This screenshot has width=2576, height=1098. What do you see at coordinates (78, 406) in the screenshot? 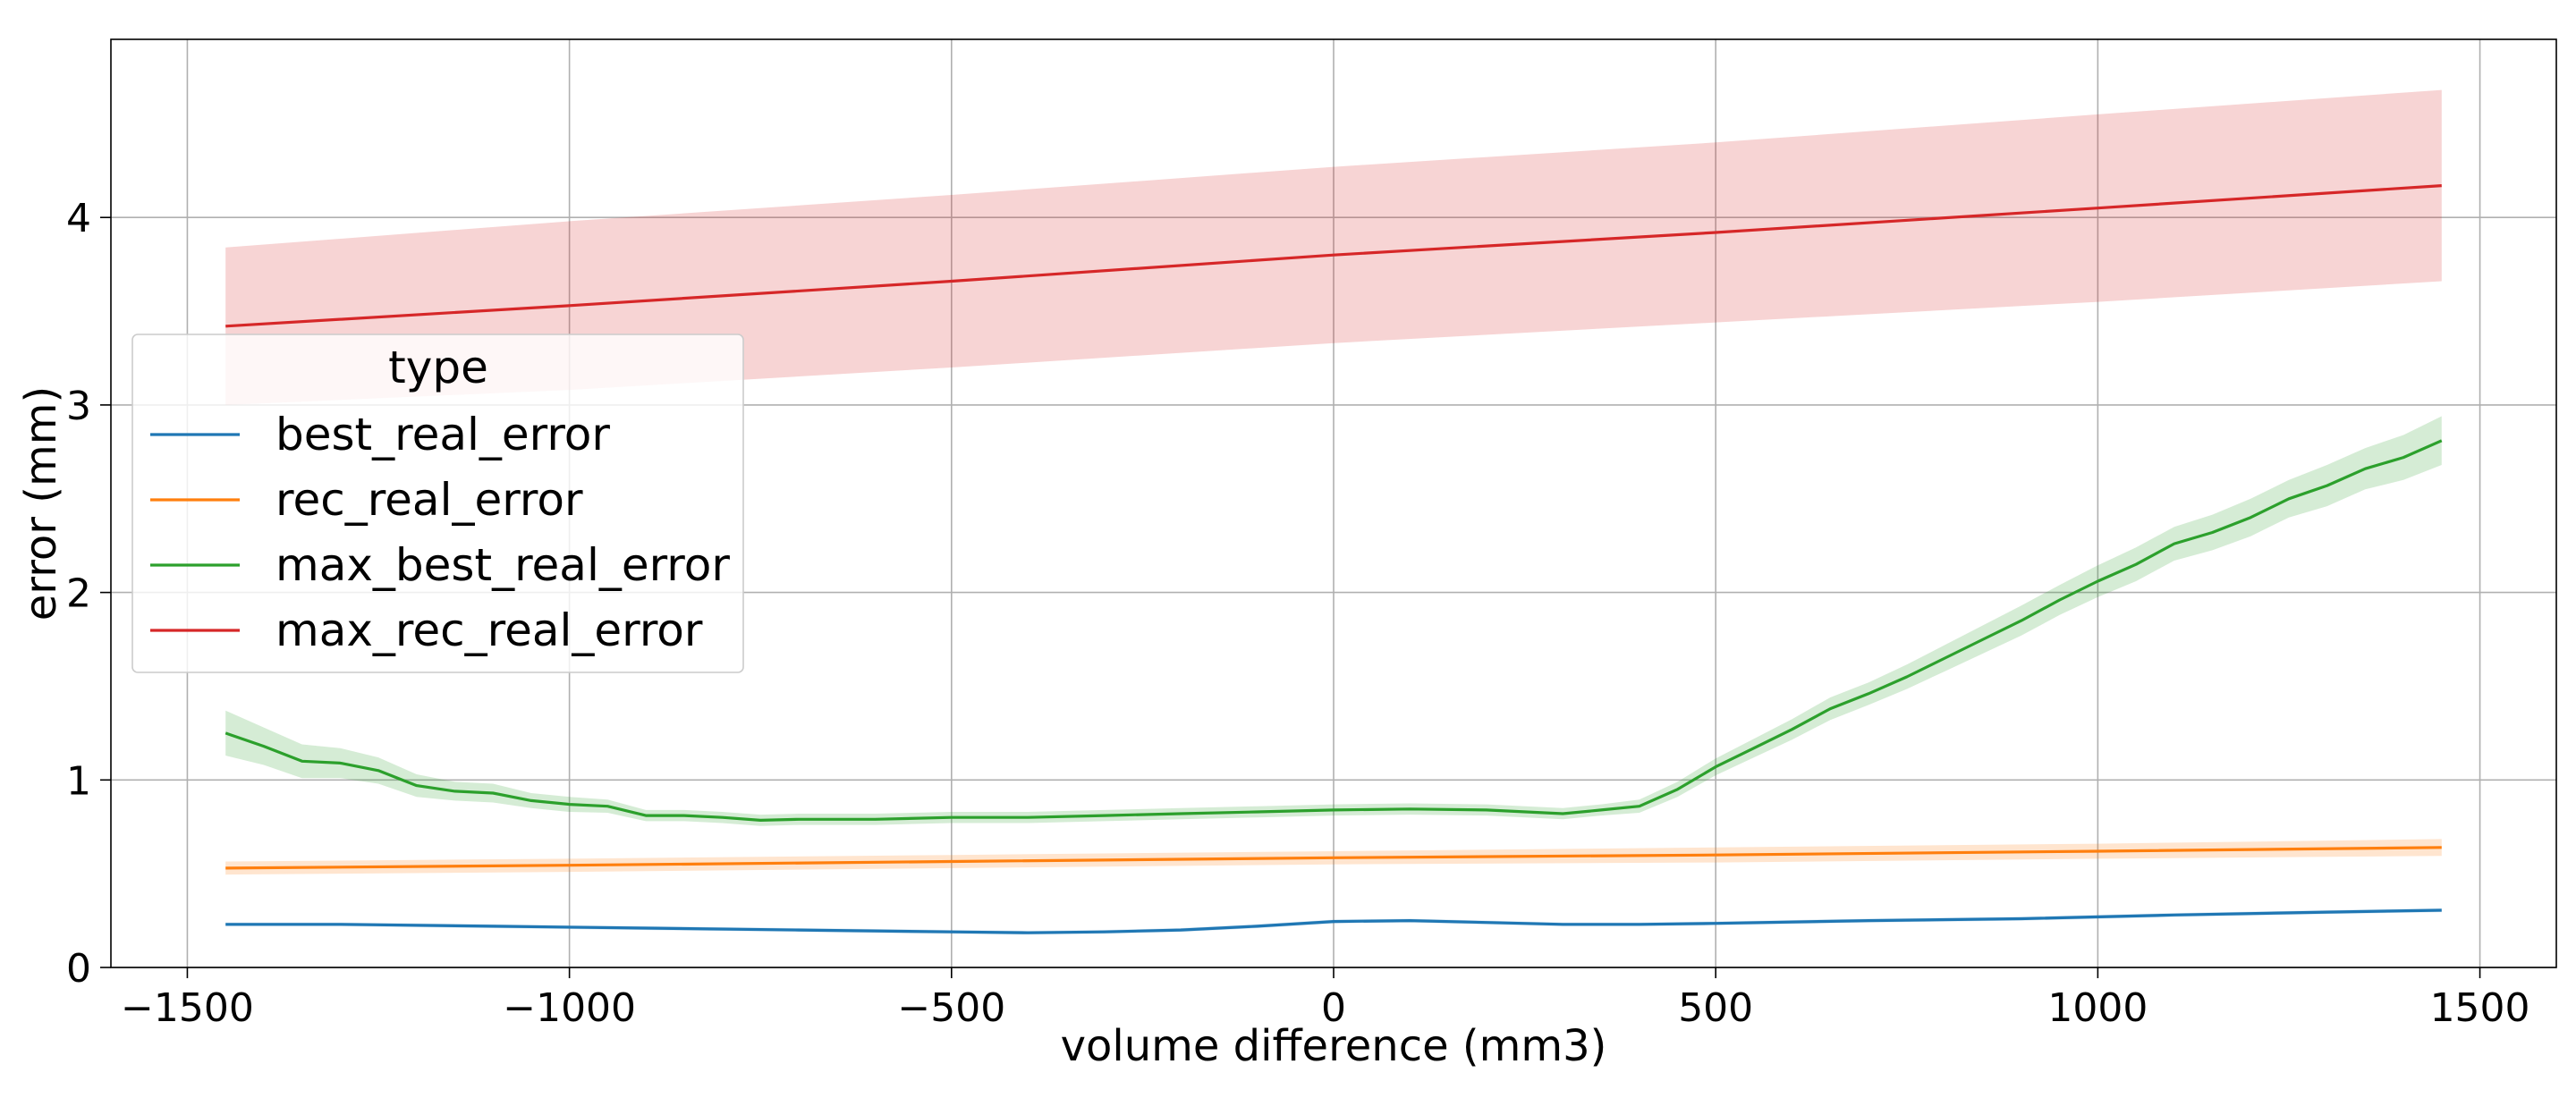
I see `y-tick-label: 3` at bounding box center [78, 406].